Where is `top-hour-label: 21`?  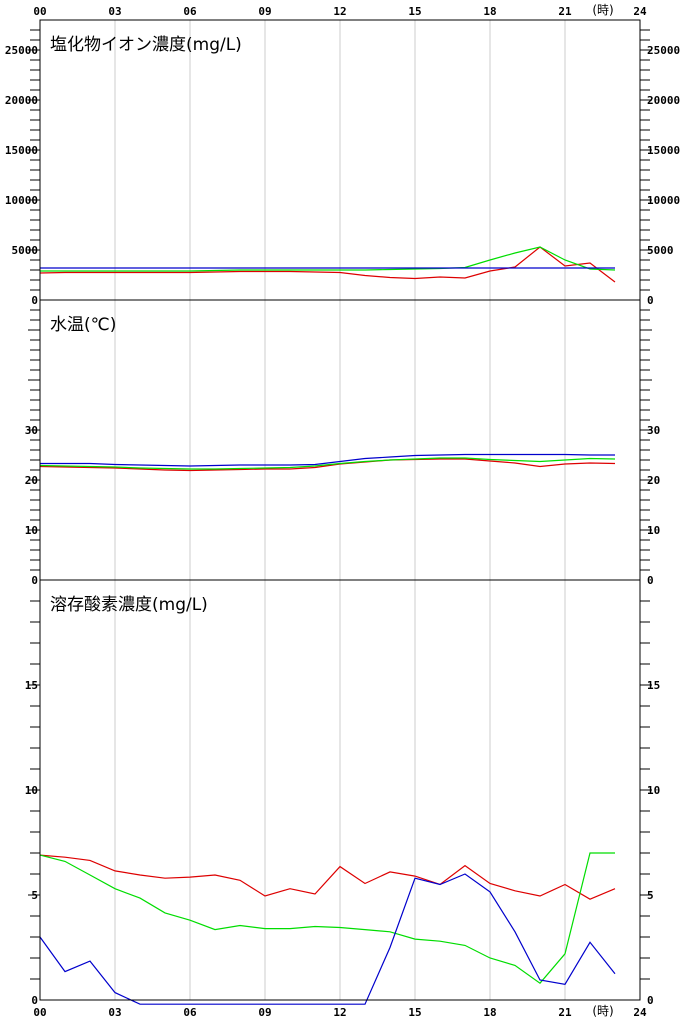
top-hour-label: 21 is located at coordinates (565, 11).